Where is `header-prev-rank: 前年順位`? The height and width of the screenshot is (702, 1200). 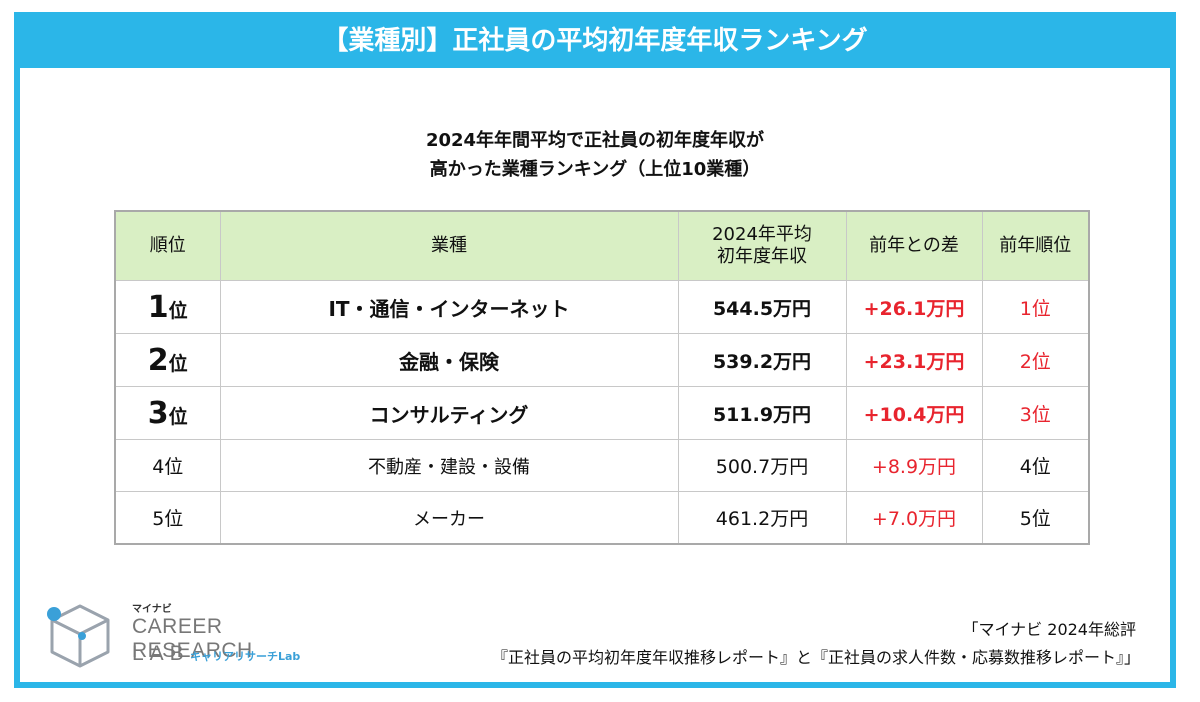 header-prev-rank: 前年順位 is located at coordinates (1035, 245).